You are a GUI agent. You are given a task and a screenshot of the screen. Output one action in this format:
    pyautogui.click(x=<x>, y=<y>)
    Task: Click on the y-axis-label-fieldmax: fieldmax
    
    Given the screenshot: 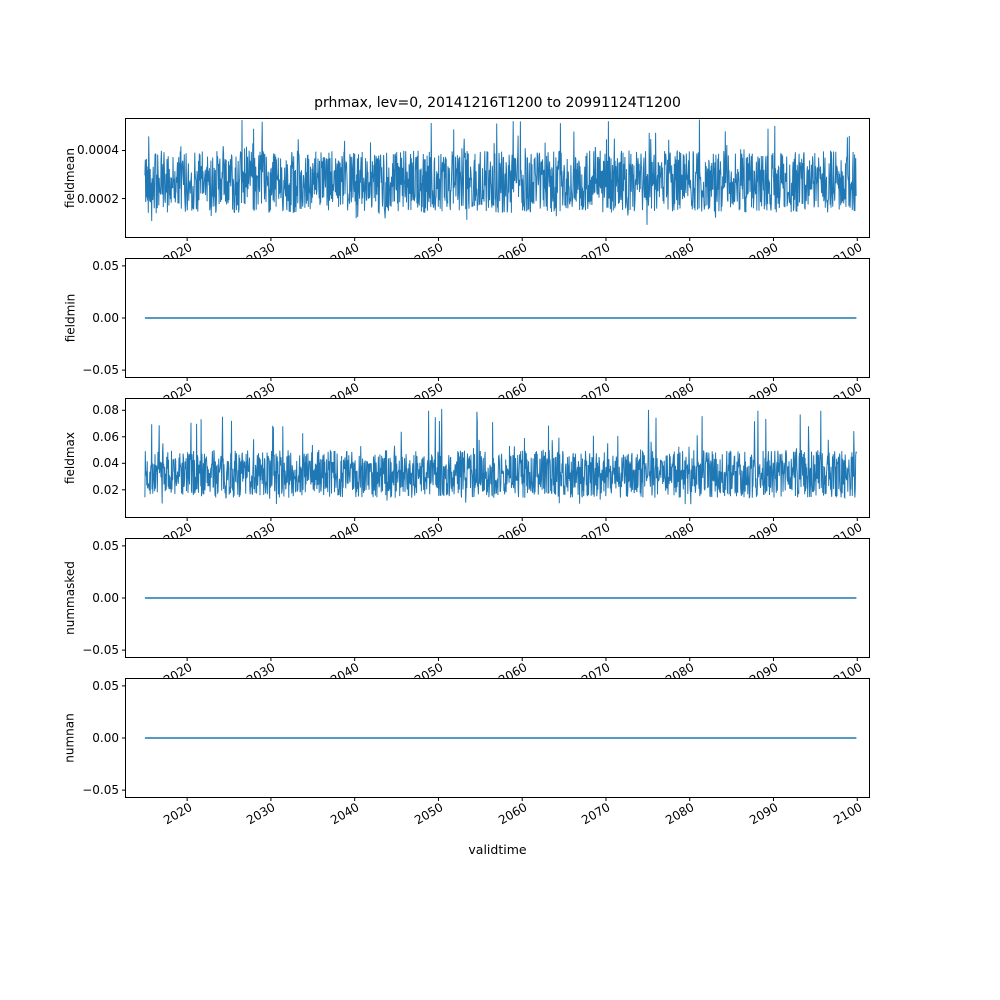 What is the action you would take?
    pyautogui.click(x=70, y=458)
    